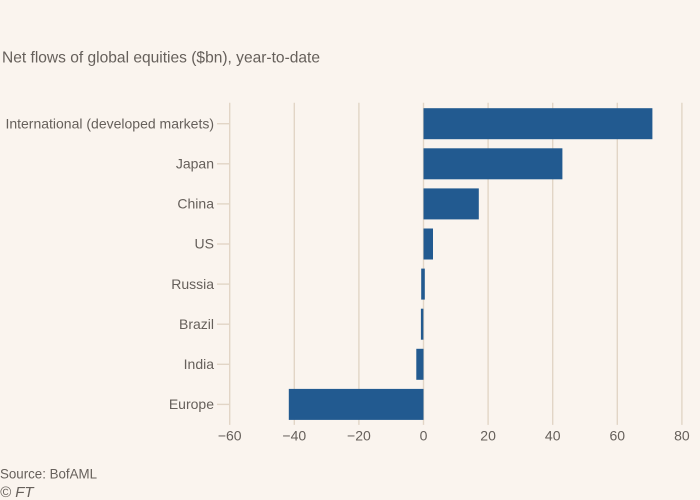 The width and height of the screenshot is (700, 500). I want to click on svg-text: Russia, so click(192, 284).